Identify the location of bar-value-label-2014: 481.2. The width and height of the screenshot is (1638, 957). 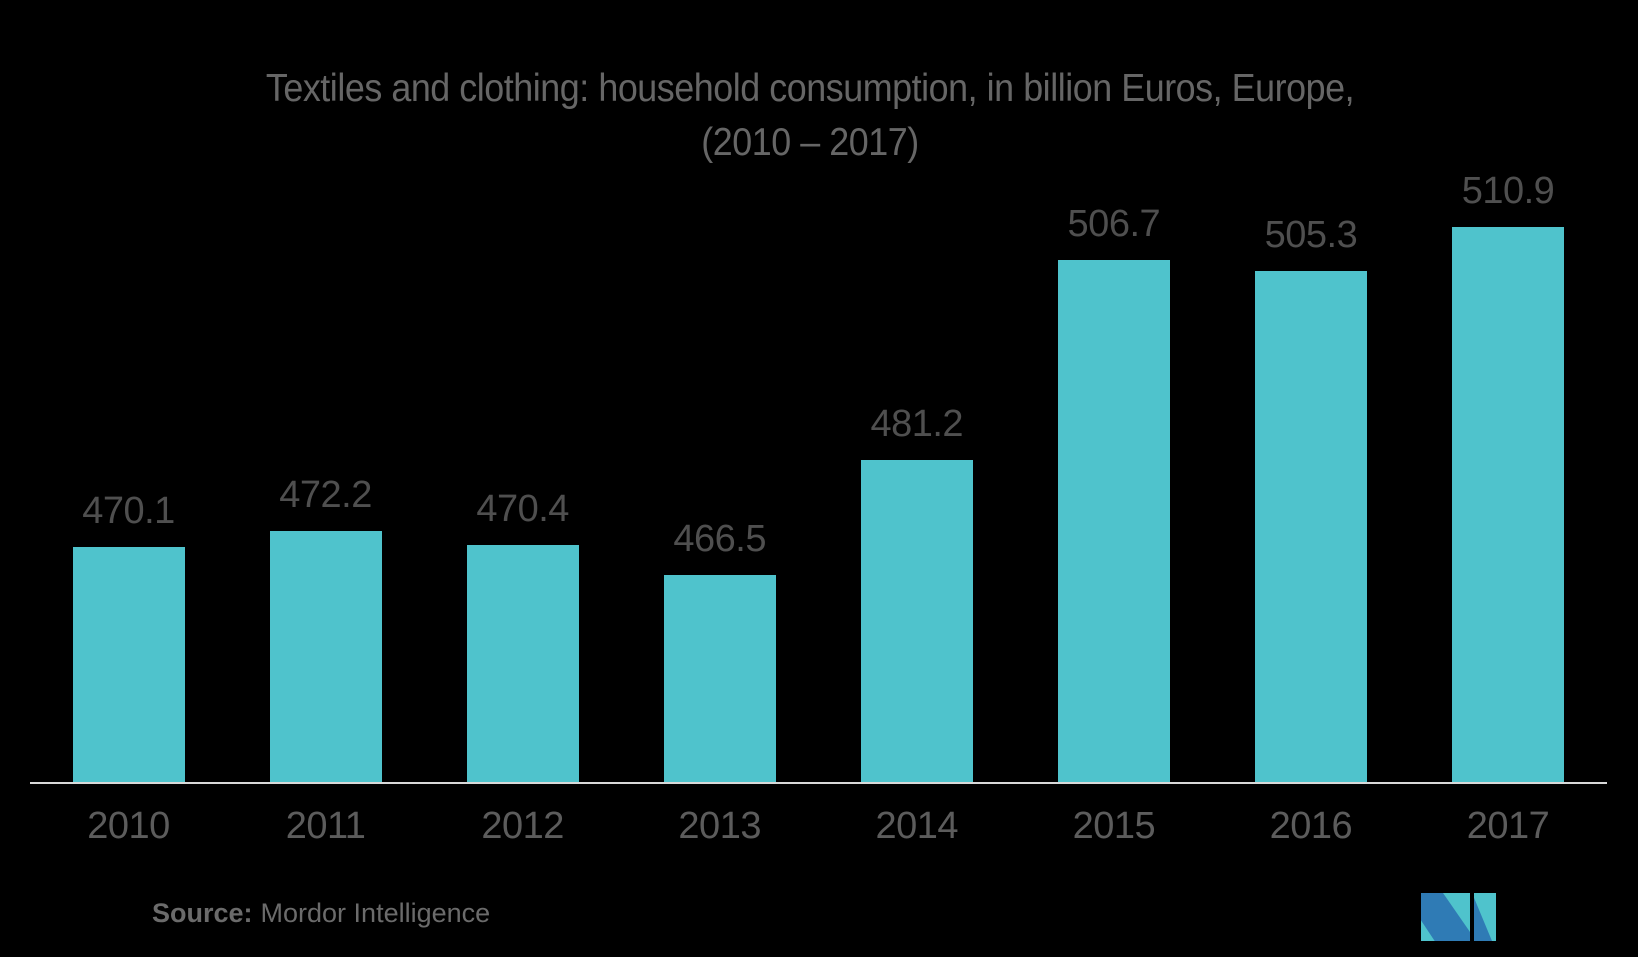
(917, 424).